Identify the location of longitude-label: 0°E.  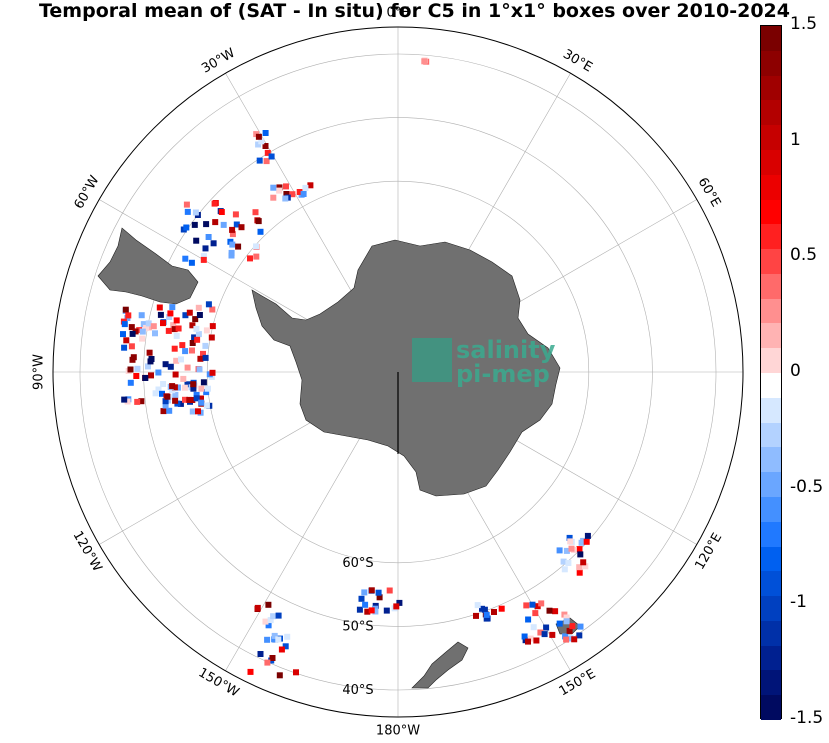
(398, 13).